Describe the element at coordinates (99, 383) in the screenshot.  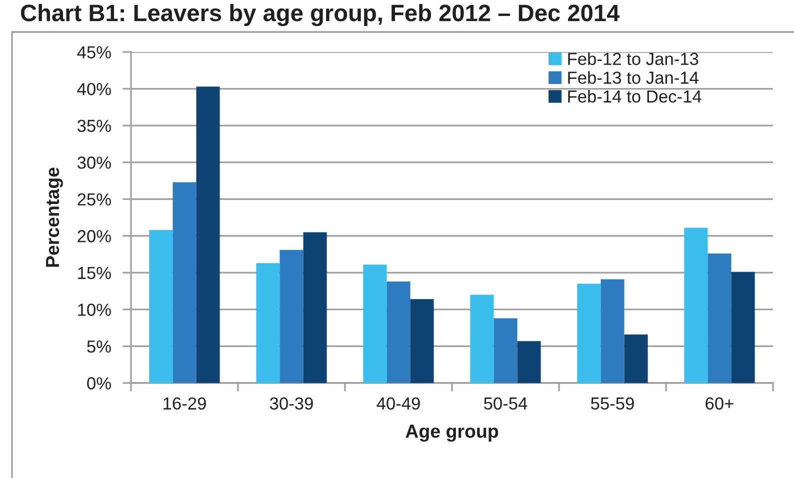
I see `y-tick-label: 0%` at that location.